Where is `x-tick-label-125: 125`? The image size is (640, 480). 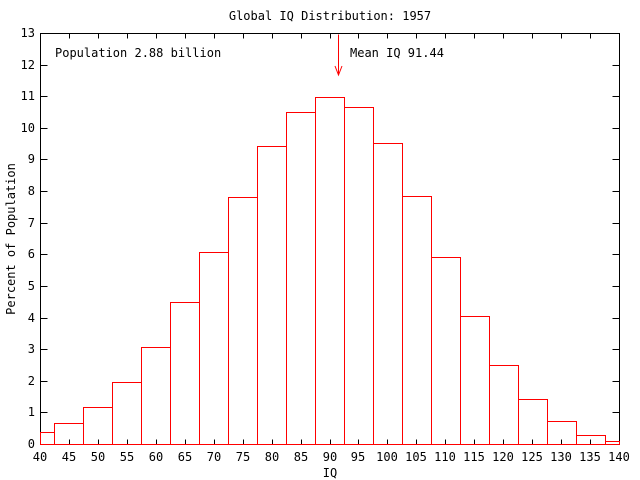 x-tick-label-125: 125 is located at coordinates (532, 457).